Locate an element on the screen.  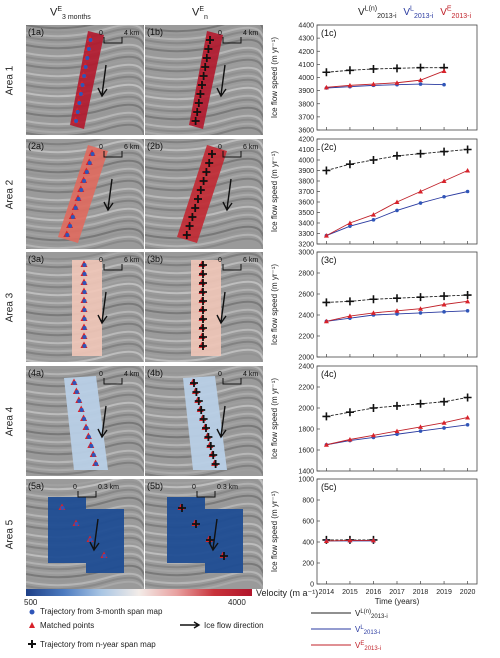
chart-panel-label: (2c) is located at coordinates (329, 147).